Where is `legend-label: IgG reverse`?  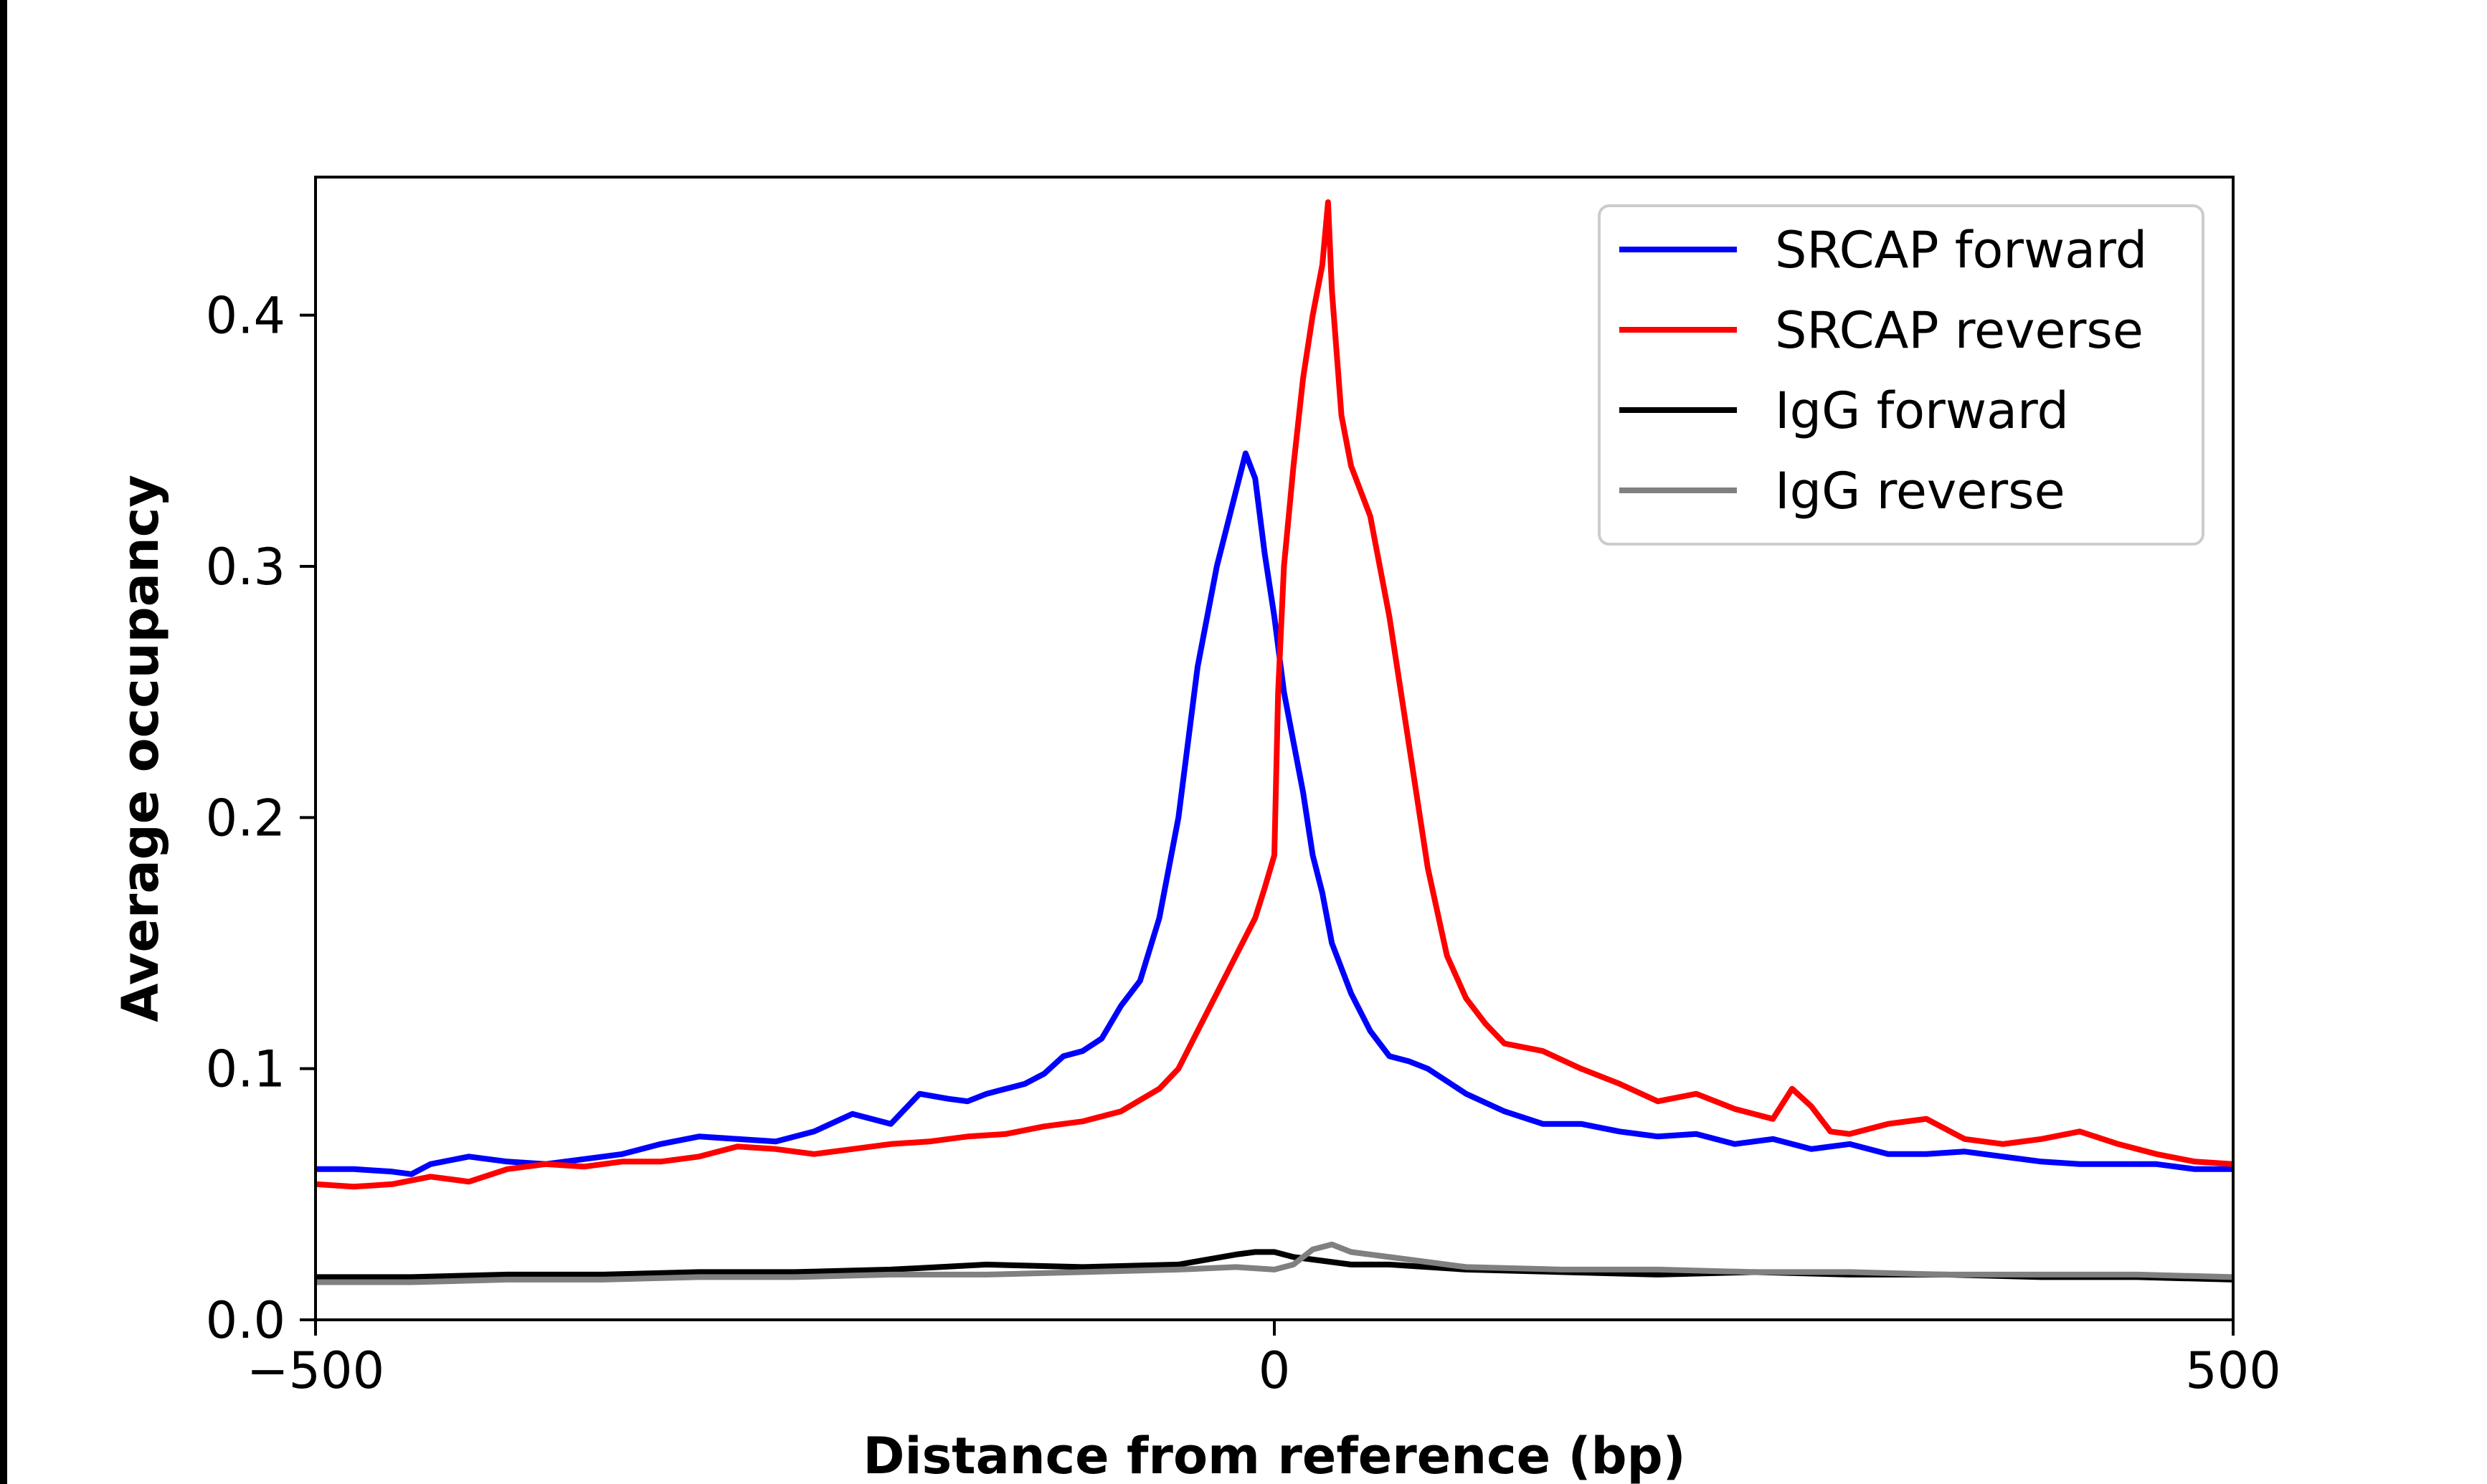 legend-label: IgG reverse is located at coordinates (1920, 491).